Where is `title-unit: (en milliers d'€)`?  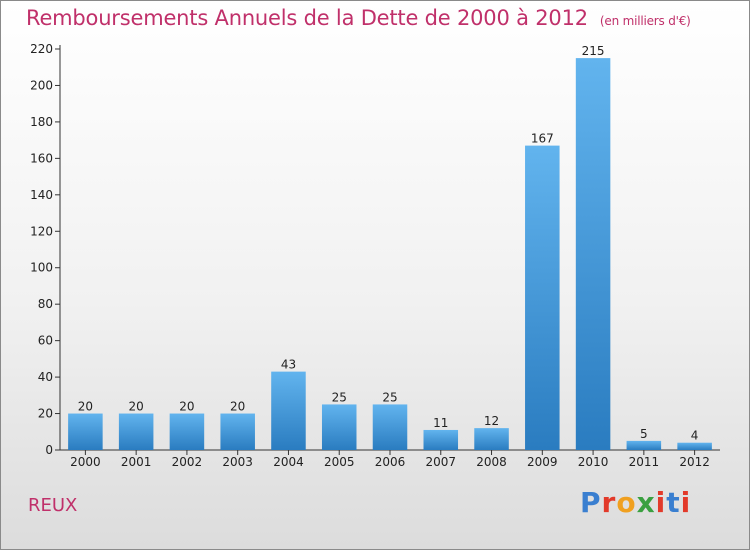
title-unit: (en milliers d'€) is located at coordinates (645, 21).